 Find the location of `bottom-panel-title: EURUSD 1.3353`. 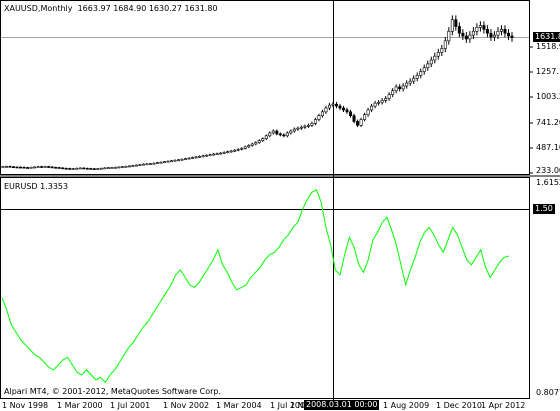

bottom-panel-title: EURUSD 1.3353 is located at coordinates (36, 186).